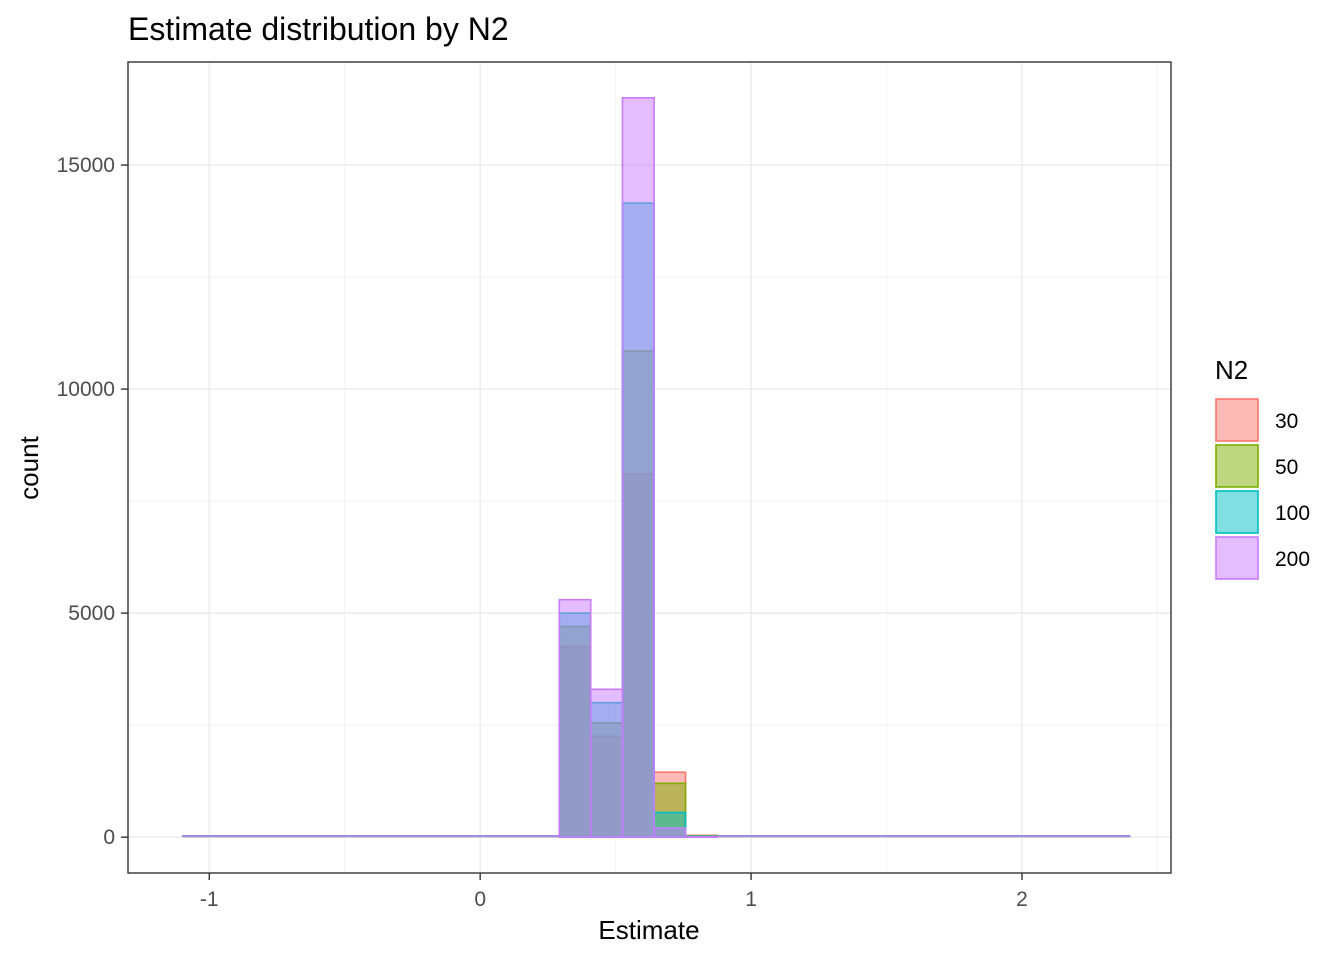 The image size is (1344, 960). What do you see at coordinates (614, 892) in the screenshot?
I see `x-axis: -1 0 1 2` at bounding box center [614, 892].